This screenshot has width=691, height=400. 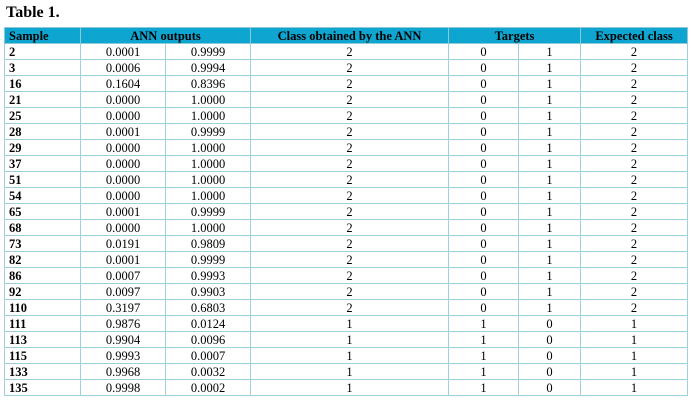 What do you see at coordinates (42, 115) in the screenshot?
I see `cell-sample: 25` at bounding box center [42, 115].